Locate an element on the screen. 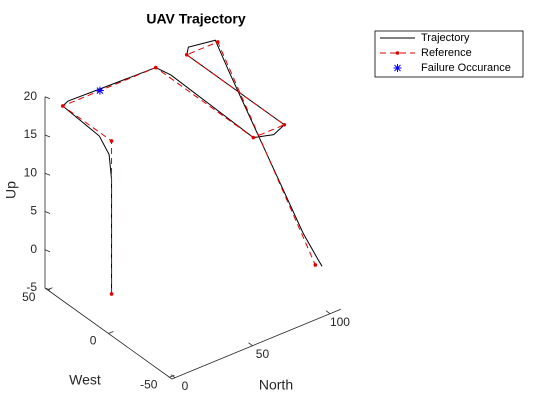  legend-box is located at coordinates (449, 54).